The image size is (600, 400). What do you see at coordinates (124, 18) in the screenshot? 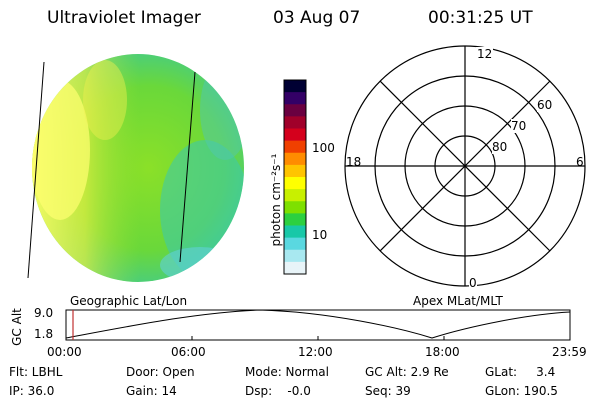
I see `instrument-title: Ultraviolet Imager` at bounding box center [124, 18].